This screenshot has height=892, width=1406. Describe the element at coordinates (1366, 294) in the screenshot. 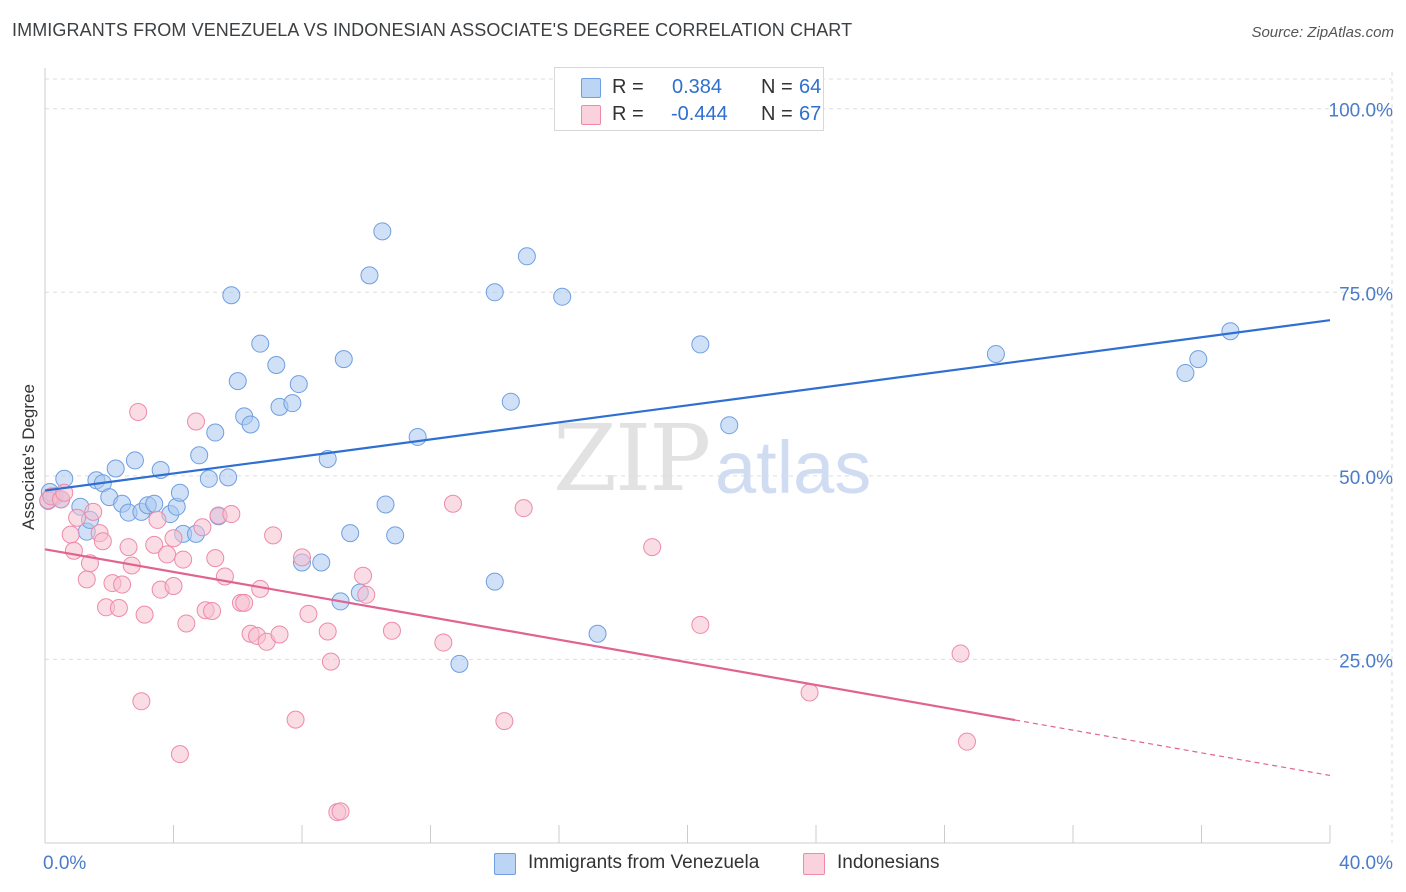

I see `y-tick-label: 75.0%` at that location.